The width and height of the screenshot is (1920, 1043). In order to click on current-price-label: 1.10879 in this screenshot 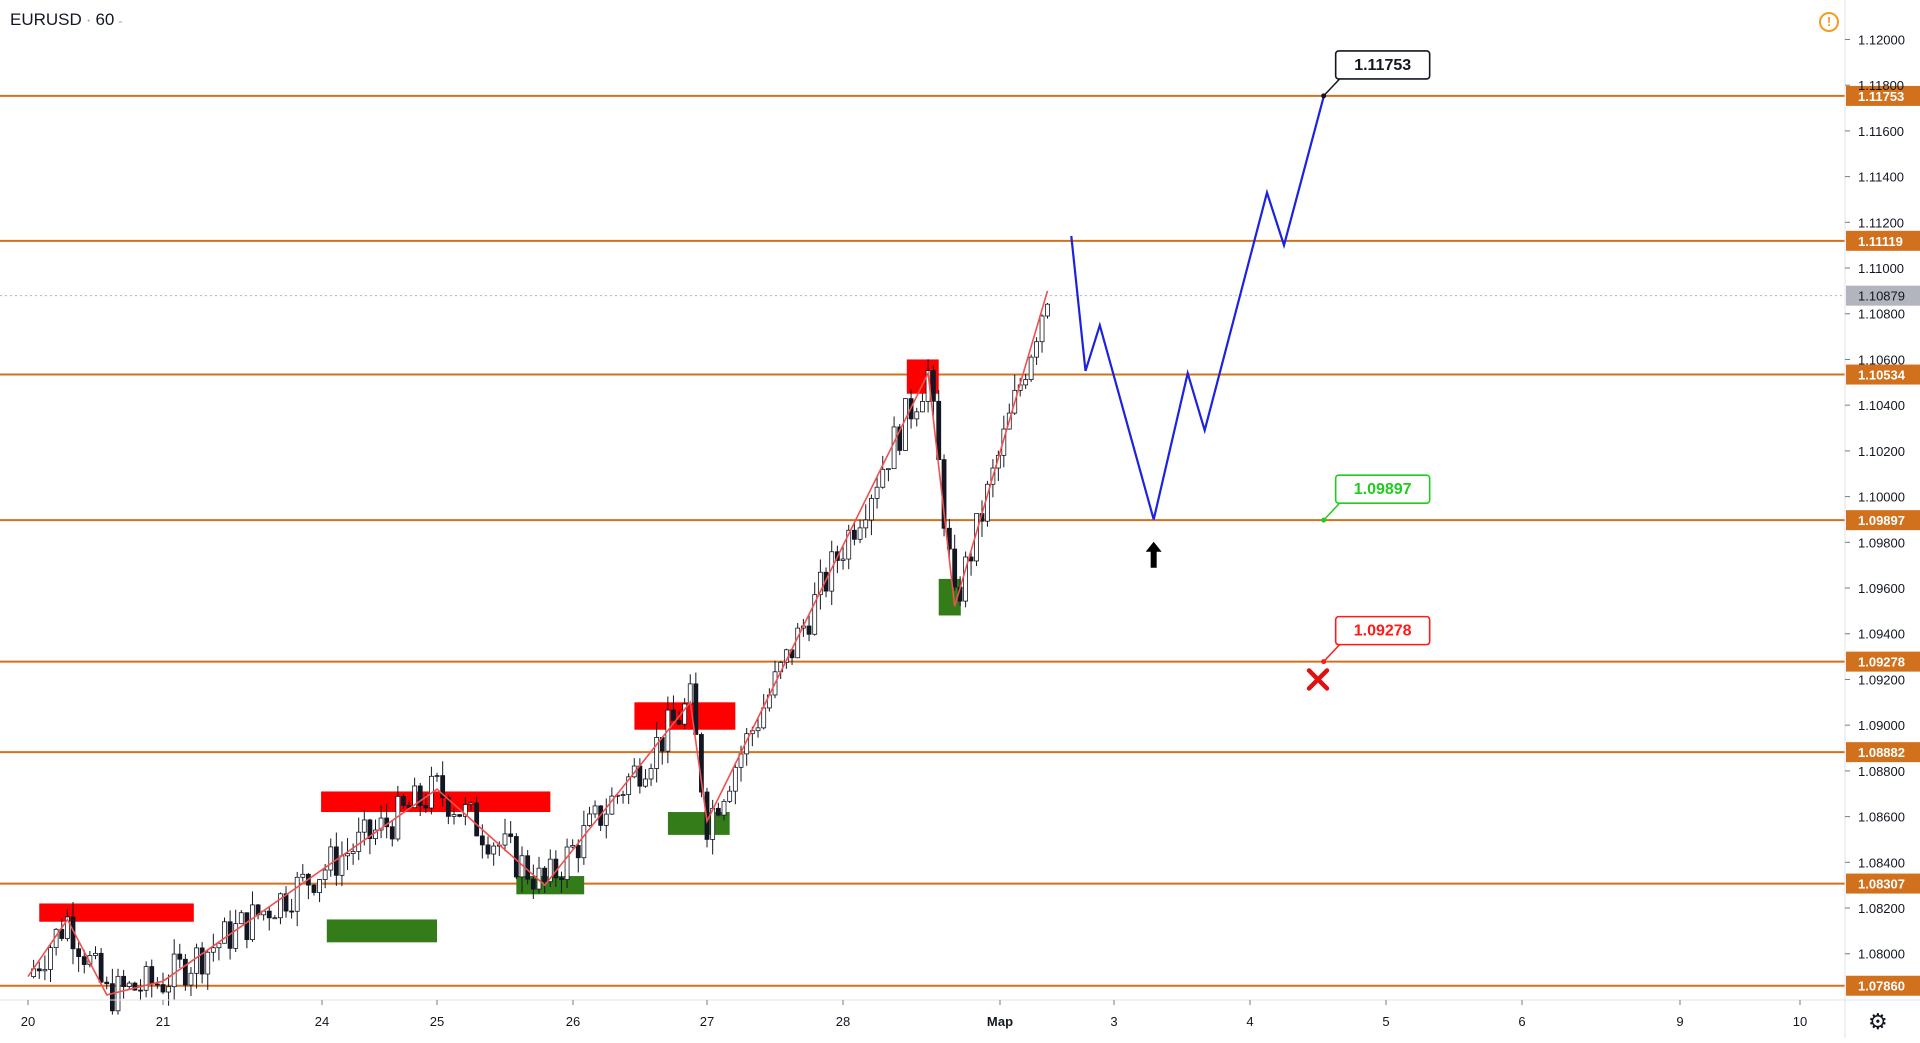, I will do `click(1881, 296)`.